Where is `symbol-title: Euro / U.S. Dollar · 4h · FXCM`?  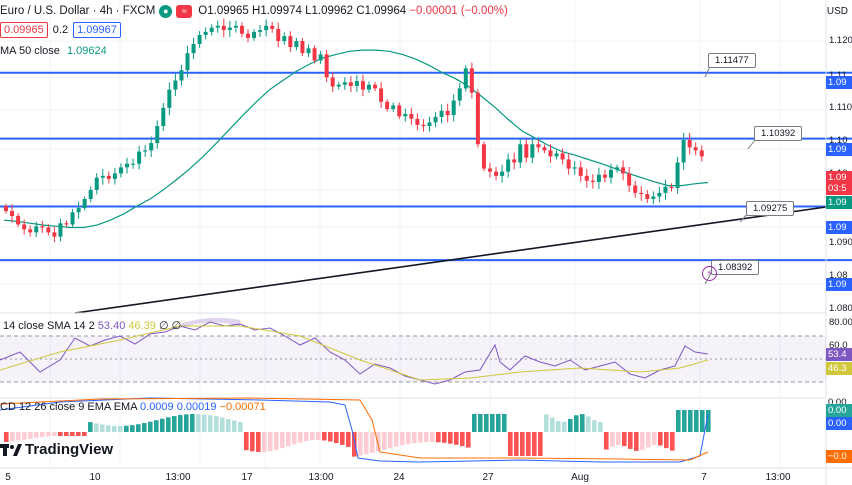
symbol-title: Euro / U.S. Dollar · 4h · FXCM is located at coordinates (78, 11).